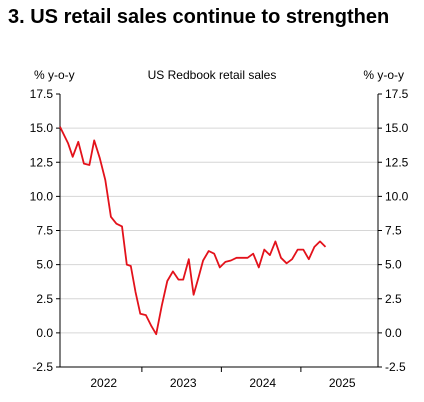 The width and height of the screenshot is (424, 402). I want to click on y-tick-label-left: 0.0, so click(44, 333).